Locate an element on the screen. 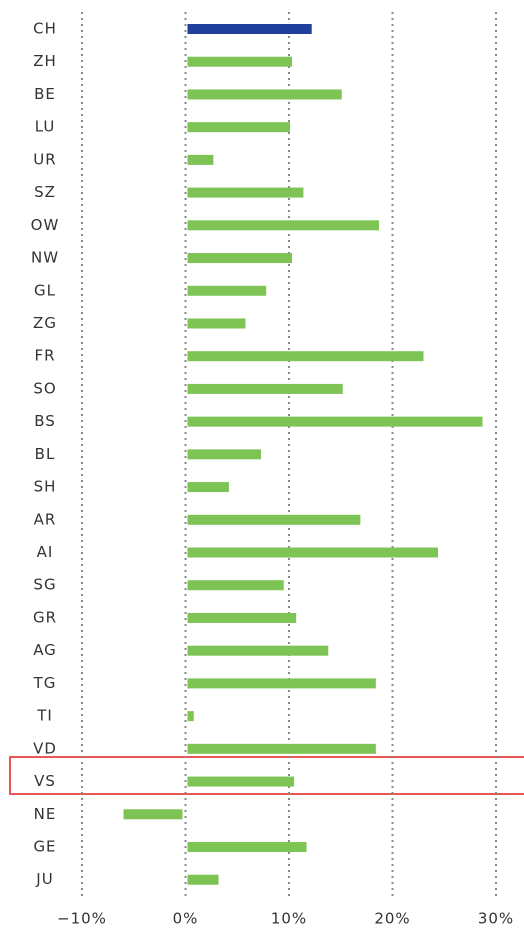 This screenshot has height=930, width=524. y-tick-label: BL is located at coordinates (45, 454).